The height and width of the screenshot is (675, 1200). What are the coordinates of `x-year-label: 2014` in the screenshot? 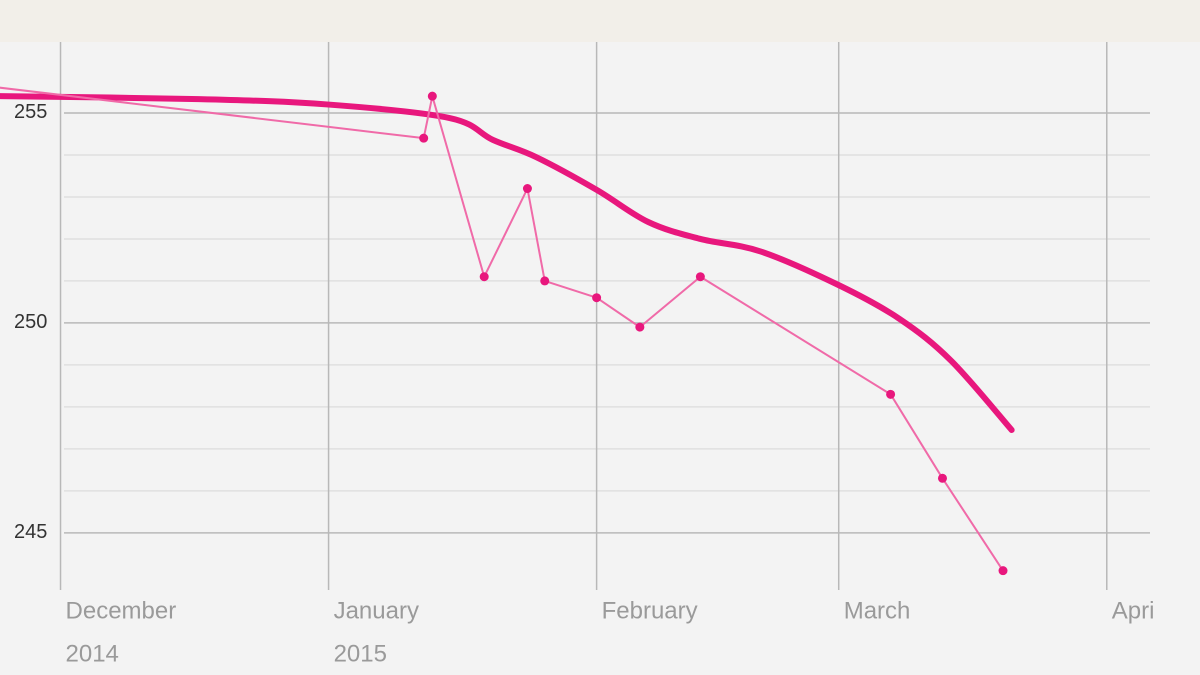 It's located at (92, 653).